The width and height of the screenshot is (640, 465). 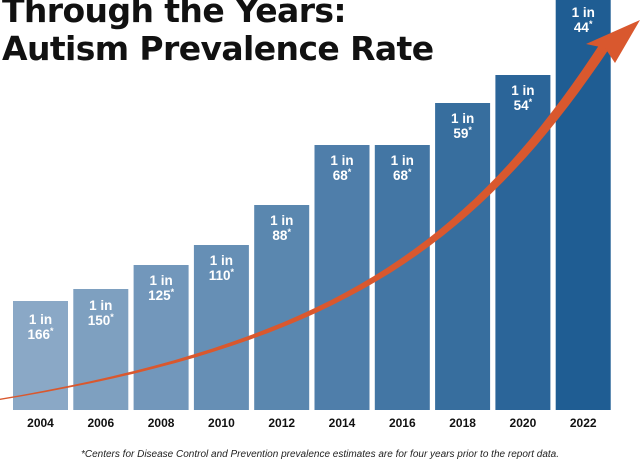 What do you see at coordinates (281, 220) in the screenshot?
I see `bar-label-prefix-2012: 1 in` at bounding box center [281, 220].